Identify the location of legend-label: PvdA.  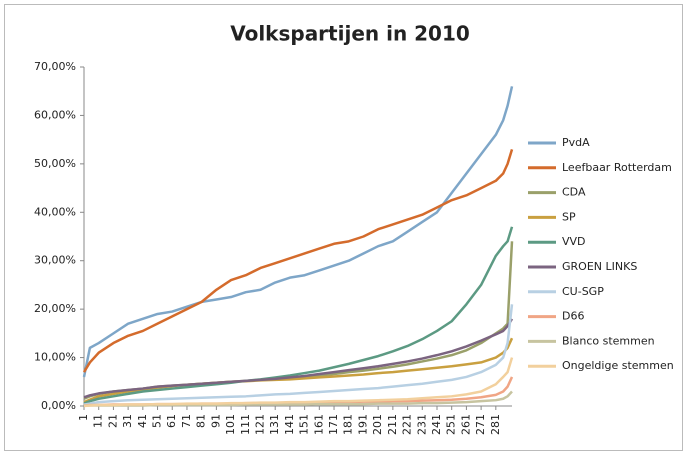
(576, 142).